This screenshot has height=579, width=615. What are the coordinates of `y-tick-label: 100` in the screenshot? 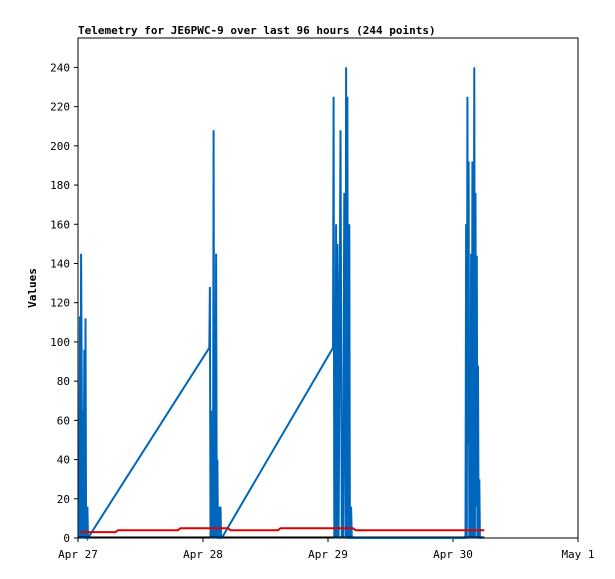 It's located at (60, 342).